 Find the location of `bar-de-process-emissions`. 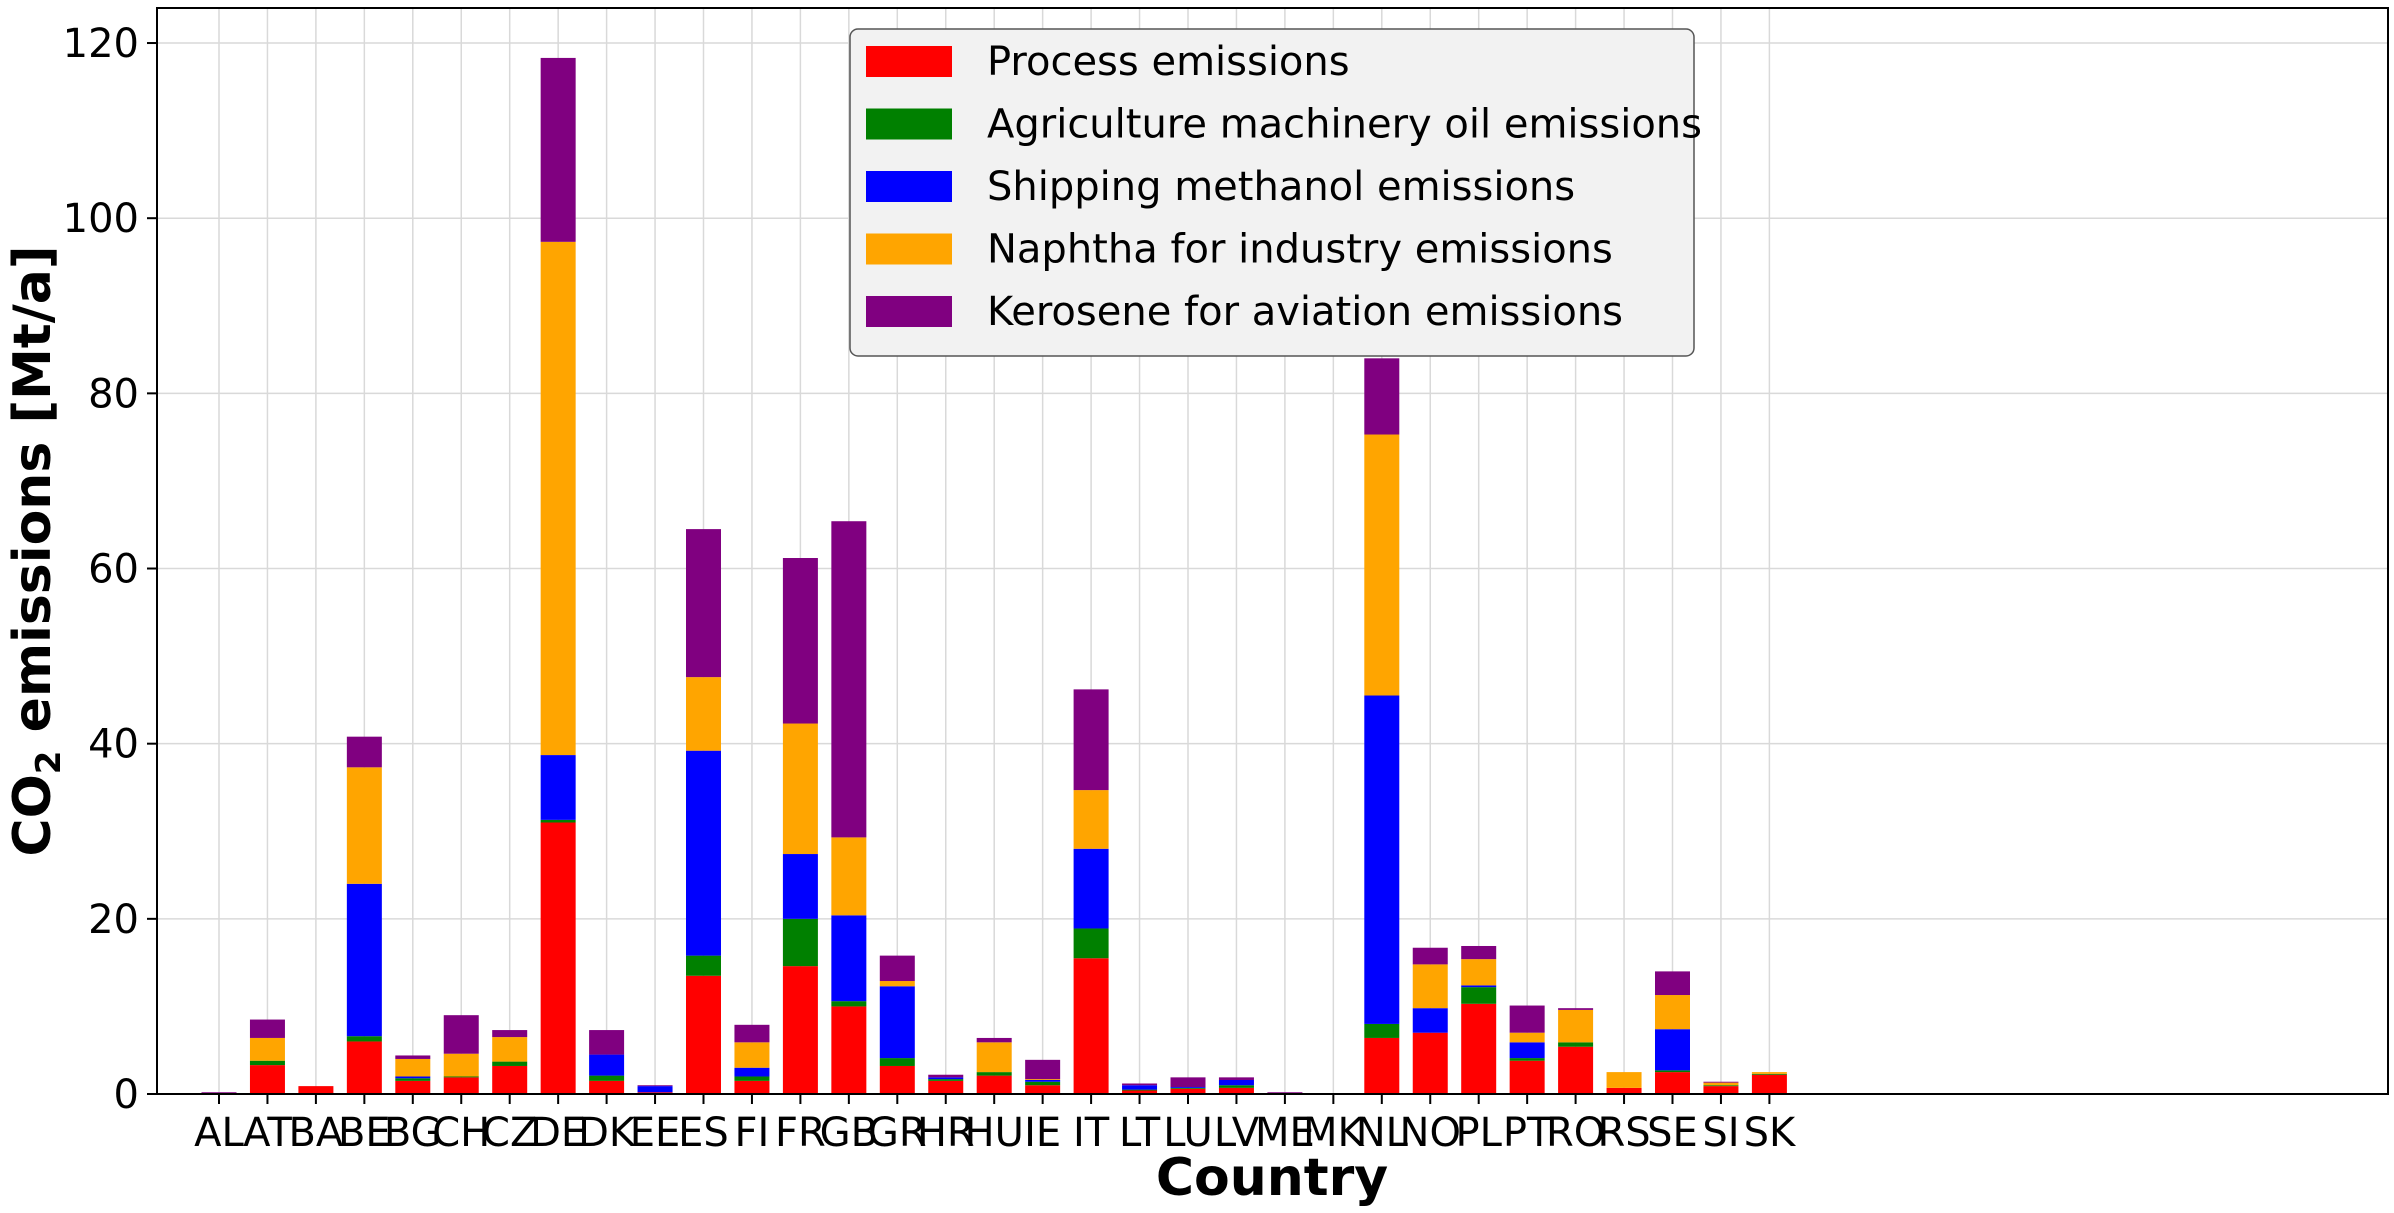

bar-de-process-emissions is located at coordinates (558, 958).